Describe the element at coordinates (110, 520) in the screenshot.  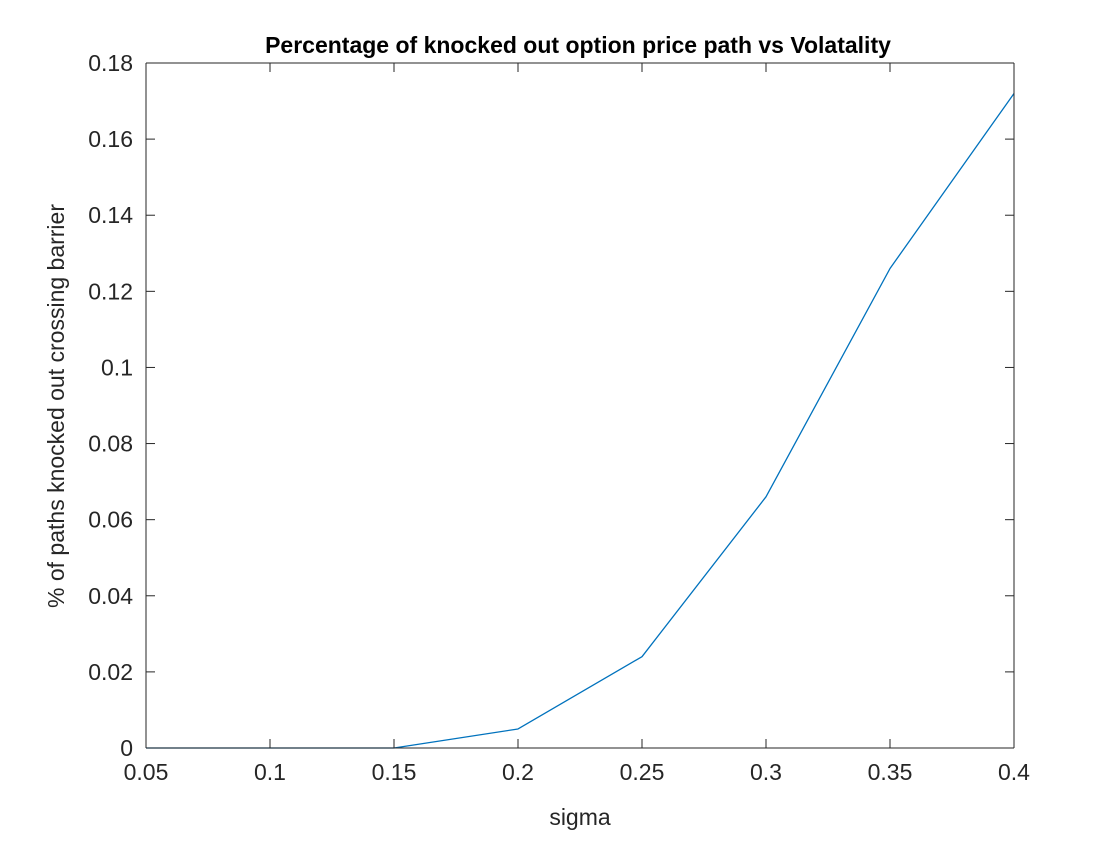
I see `y-tick-label: 0.06` at that location.